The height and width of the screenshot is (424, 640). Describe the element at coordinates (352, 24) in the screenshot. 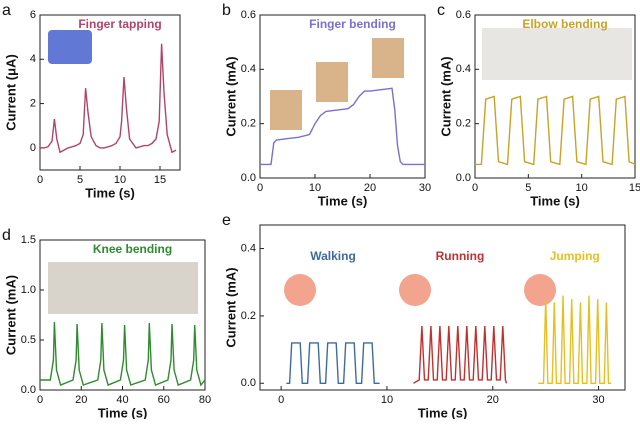

I see `chart-title: Finger bending` at that location.